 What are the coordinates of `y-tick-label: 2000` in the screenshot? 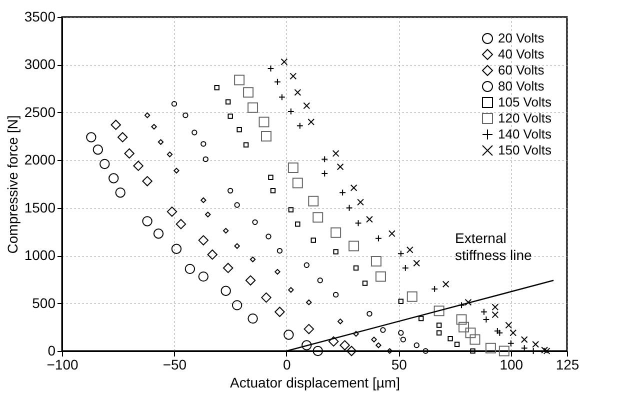 It's located at (40, 160).